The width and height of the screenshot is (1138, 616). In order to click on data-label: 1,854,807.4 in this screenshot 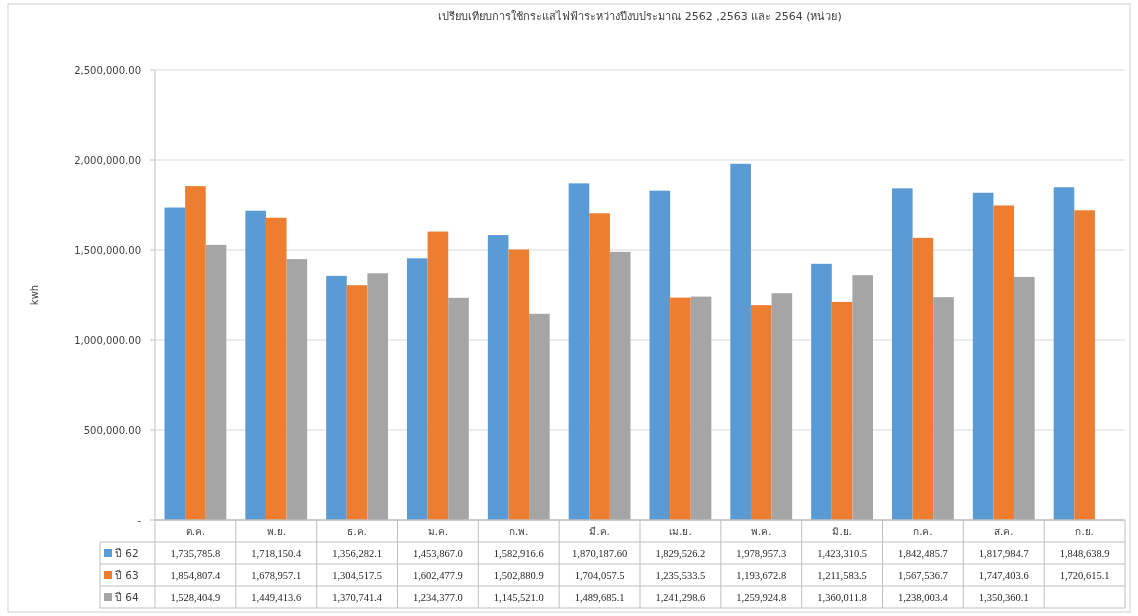, I will do `click(196, 575)`.